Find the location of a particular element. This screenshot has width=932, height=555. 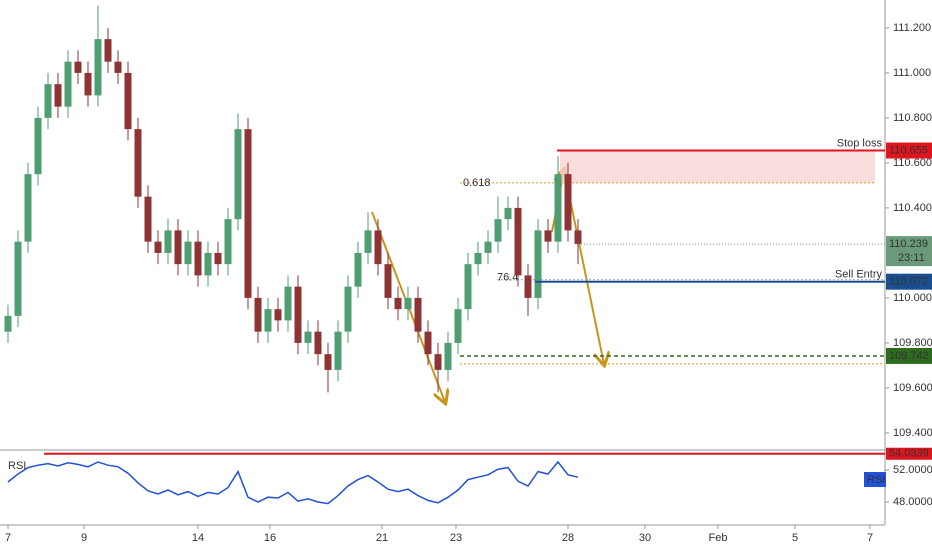

rsi-tick-label: 52.0000 is located at coordinates (912, 470).